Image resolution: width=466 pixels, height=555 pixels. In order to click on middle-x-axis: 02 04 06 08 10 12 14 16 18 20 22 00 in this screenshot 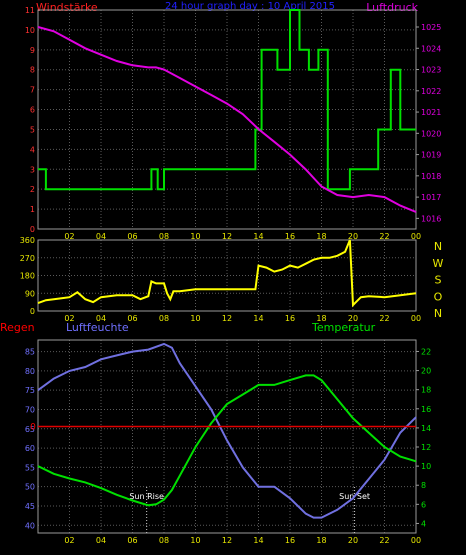, I will do `click(242, 318)`.